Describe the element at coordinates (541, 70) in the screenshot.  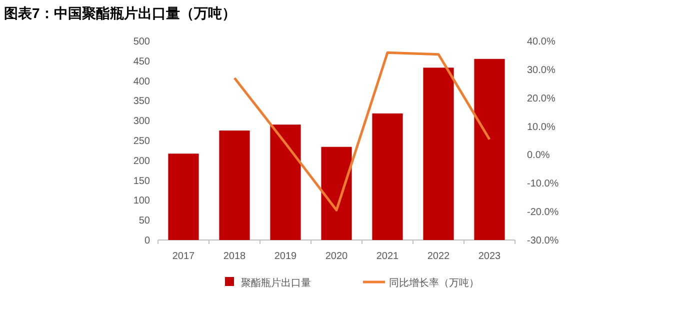
I see `y2-tick-label: 30.0%` at that location.